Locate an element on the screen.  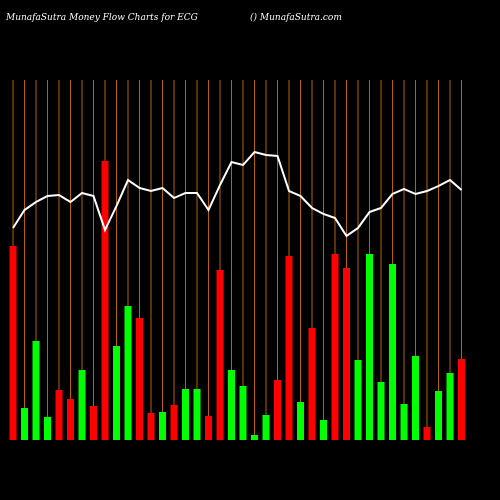
chart-title: MunafaSutra Money Flow Charts for ECG is located at coordinates (101, 18).